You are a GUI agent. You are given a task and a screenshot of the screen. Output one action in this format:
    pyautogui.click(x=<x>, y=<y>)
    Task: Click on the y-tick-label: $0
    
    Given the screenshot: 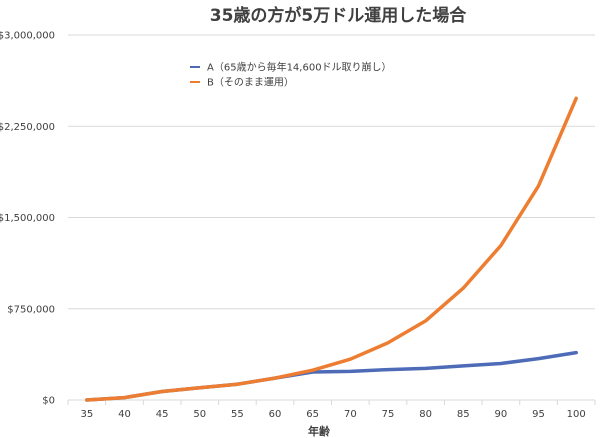 What is the action you would take?
    pyautogui.click(x=48, y=401)
    